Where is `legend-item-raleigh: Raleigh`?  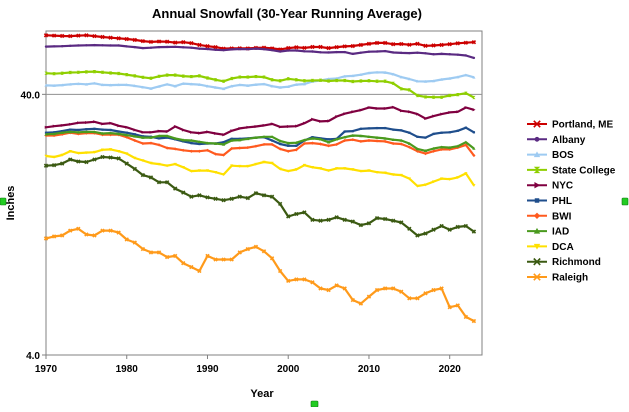
legend-item-raleigh: Raleigh is located at coordinates (557, 278).